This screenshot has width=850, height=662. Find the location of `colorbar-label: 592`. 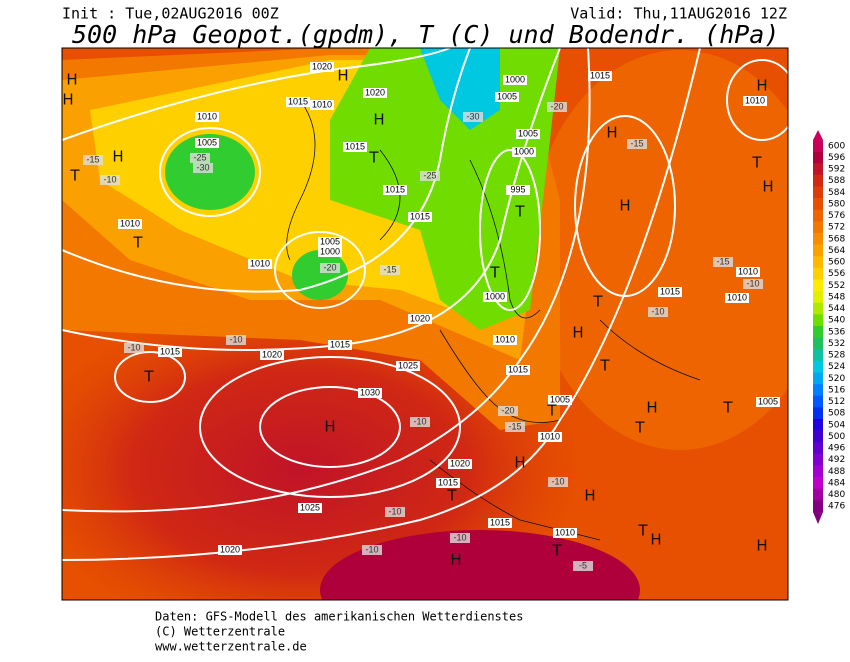

colorbar-label: 592 is located at coordinates (836, 170).